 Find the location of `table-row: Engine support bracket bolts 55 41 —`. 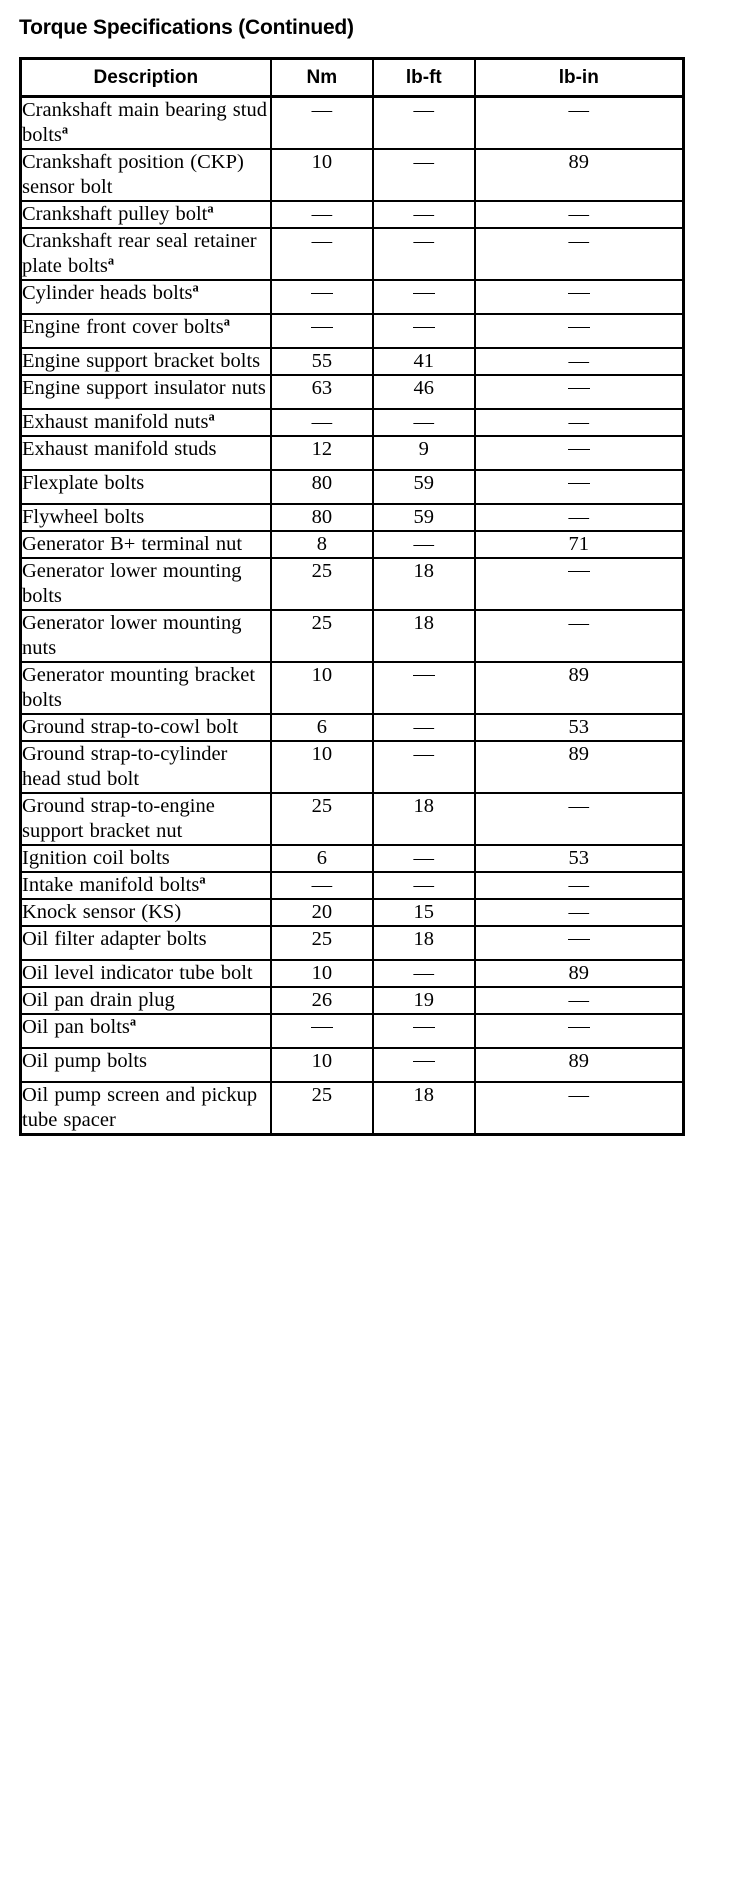

table-row: Engine support bracket bolts 55 41 — is located at coordinates (352, 361).